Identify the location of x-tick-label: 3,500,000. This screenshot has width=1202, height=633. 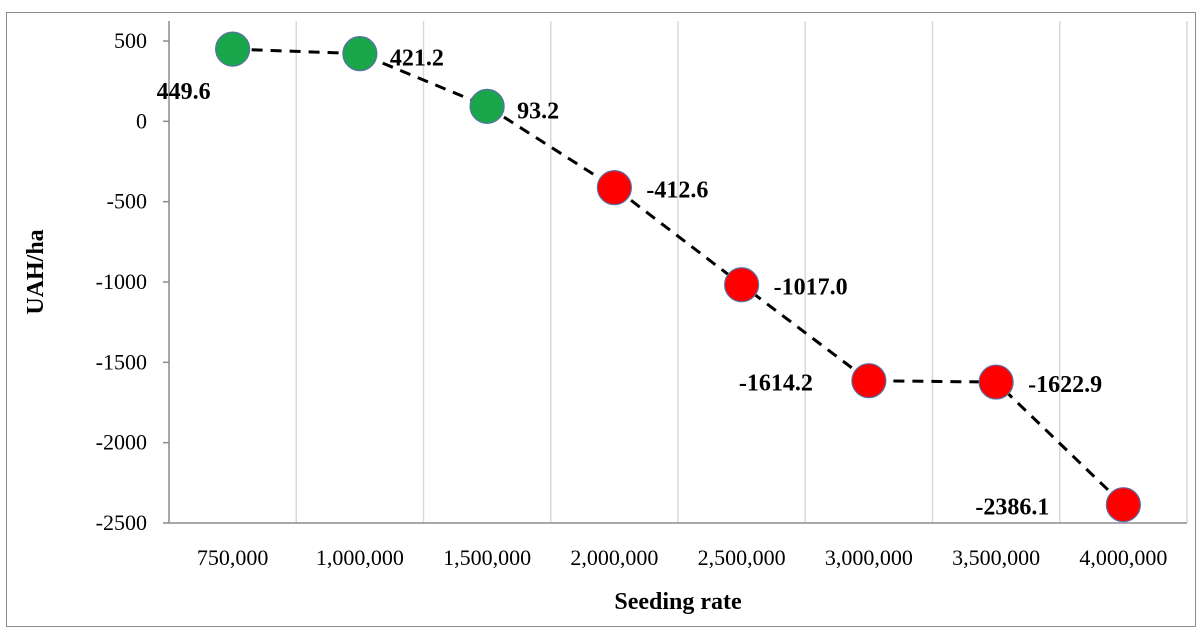
(996, 557).